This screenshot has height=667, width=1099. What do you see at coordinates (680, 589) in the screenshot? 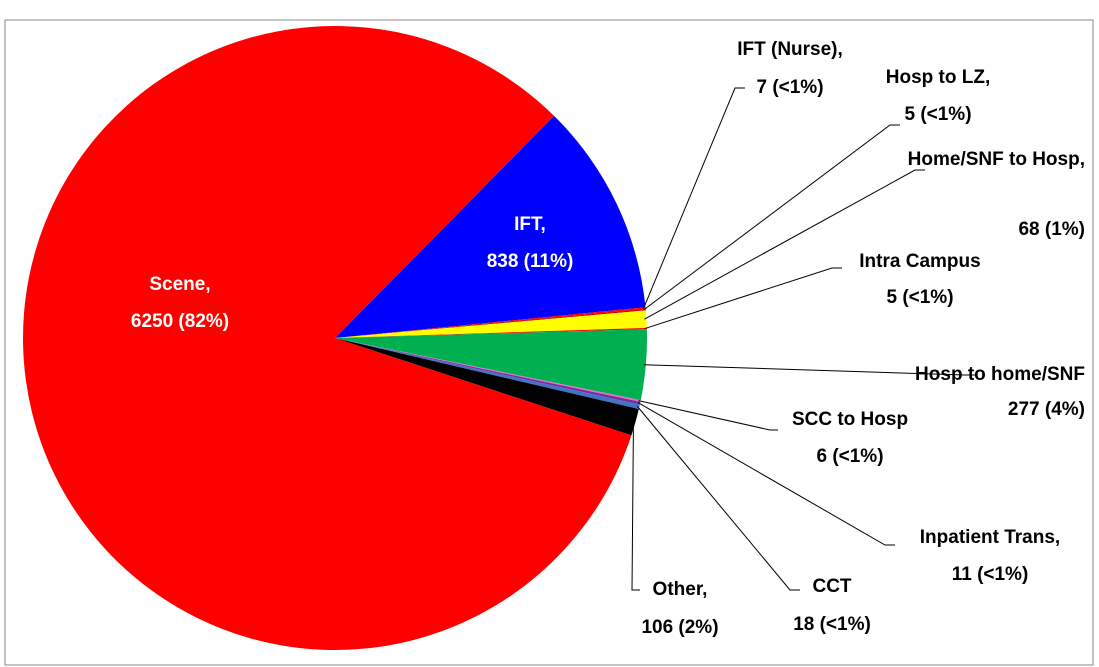
I see `data-label-name: Other,` at bounding box center [680, 589].